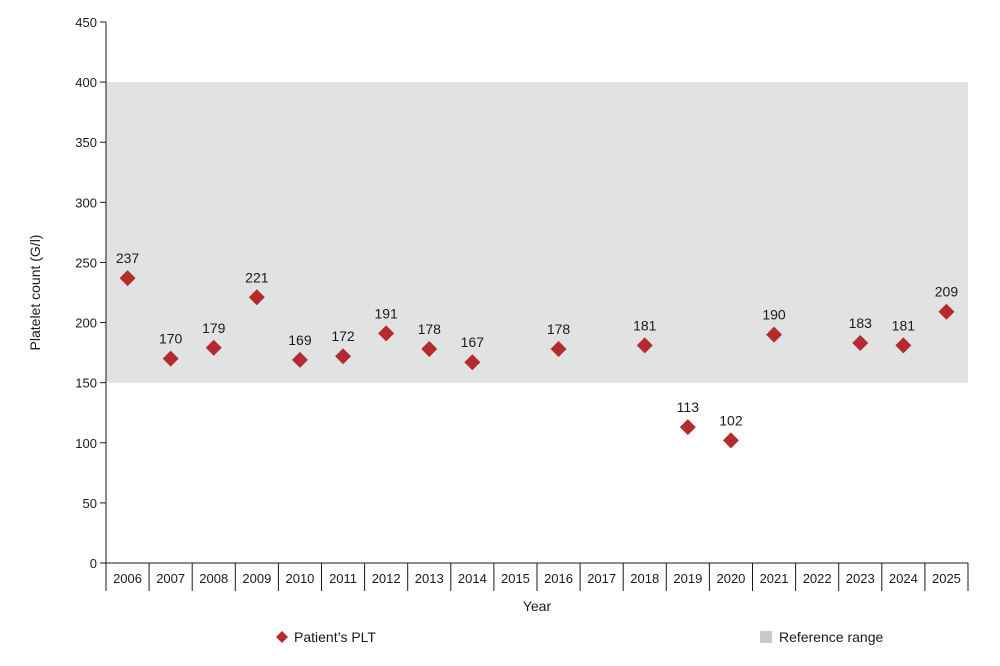 This screenshot has width=1000, height=666. Describe the element at coordinates (688, 407) in the screenshot. I see `data-label: 113` at that location.